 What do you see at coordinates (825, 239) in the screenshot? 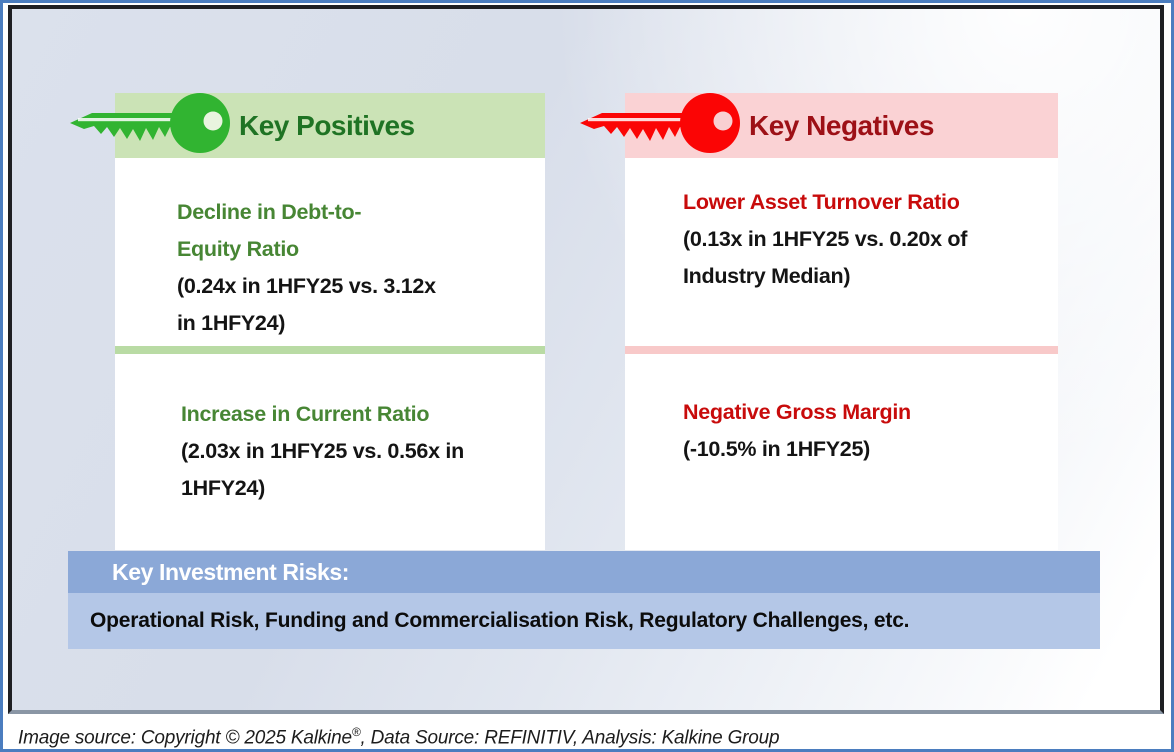
I see `negative-item-detail: (0.13x in 1HFY25 vs. 0.20x of` at bounding box center [825, 239].